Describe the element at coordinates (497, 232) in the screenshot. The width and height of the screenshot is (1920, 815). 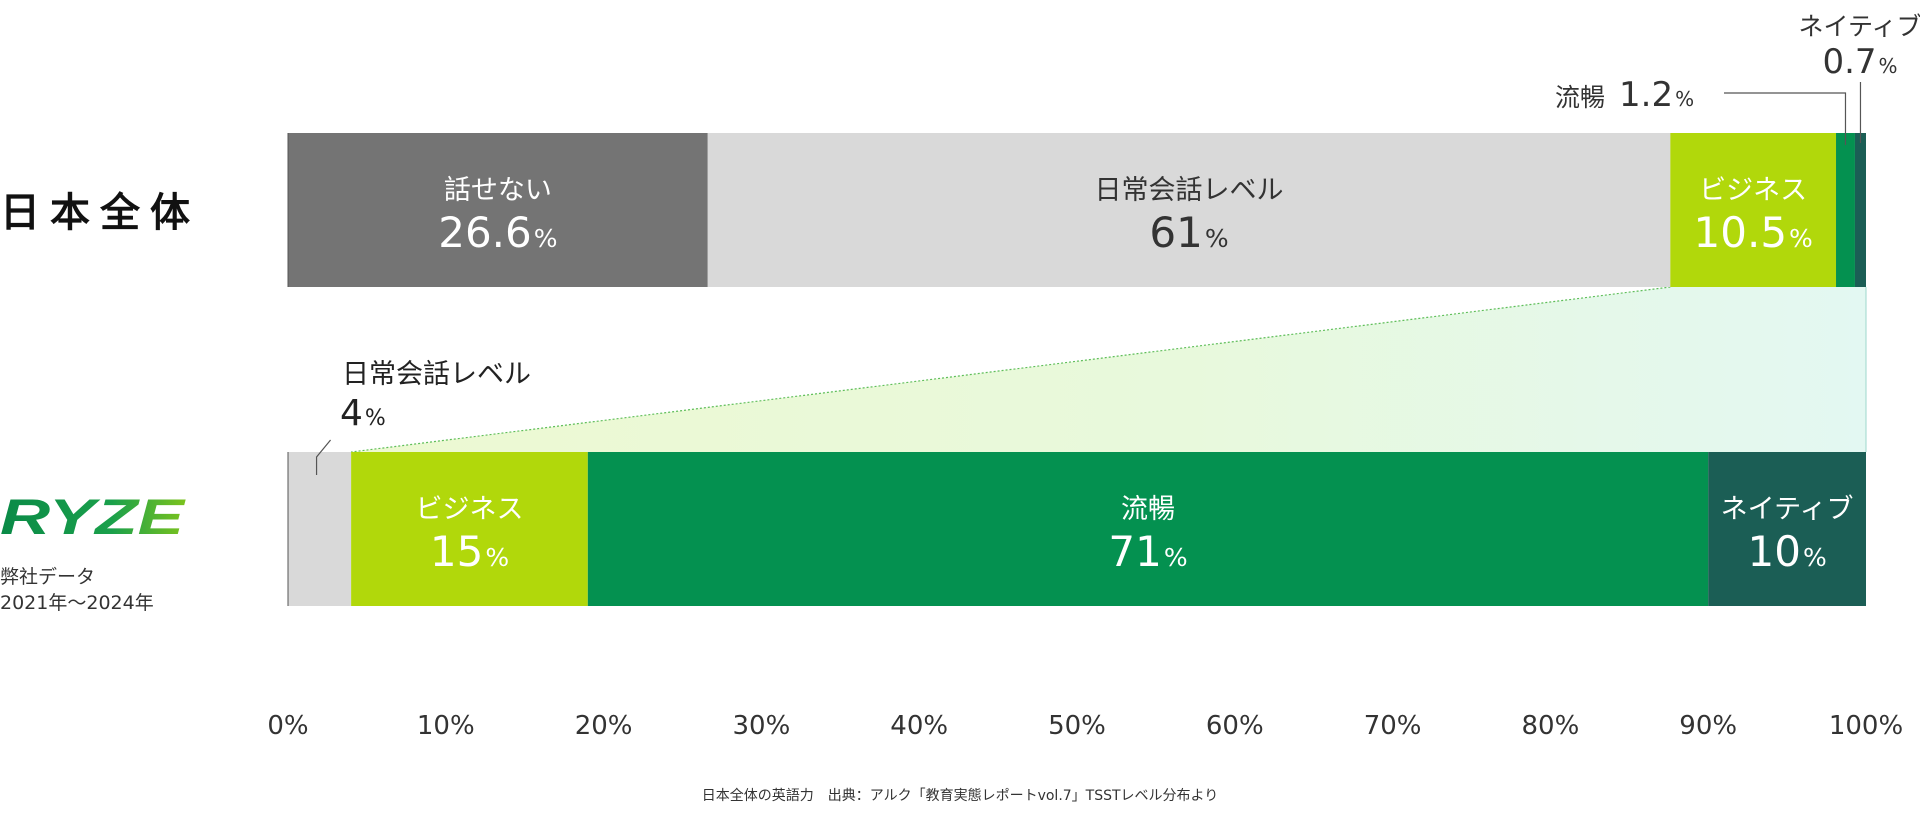
I see `segment-value-row1-1: 26.6%` at that location.